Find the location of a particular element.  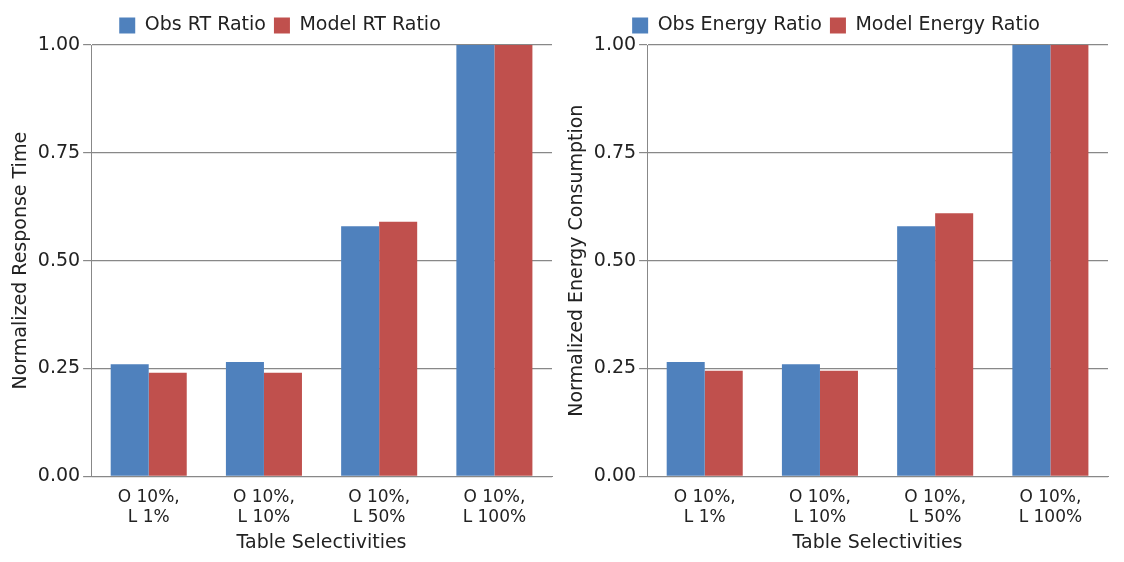

y-axis-title: Normalized Response Time is located at coordinates (19, 260).